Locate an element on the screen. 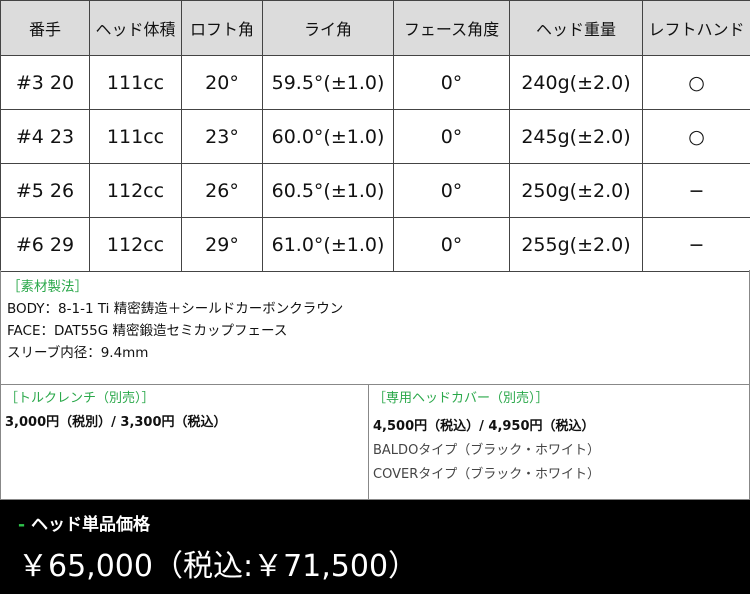  cover-type: COVERタイプ（ブラック・ホワイト） is located at coordinates (486, 474).